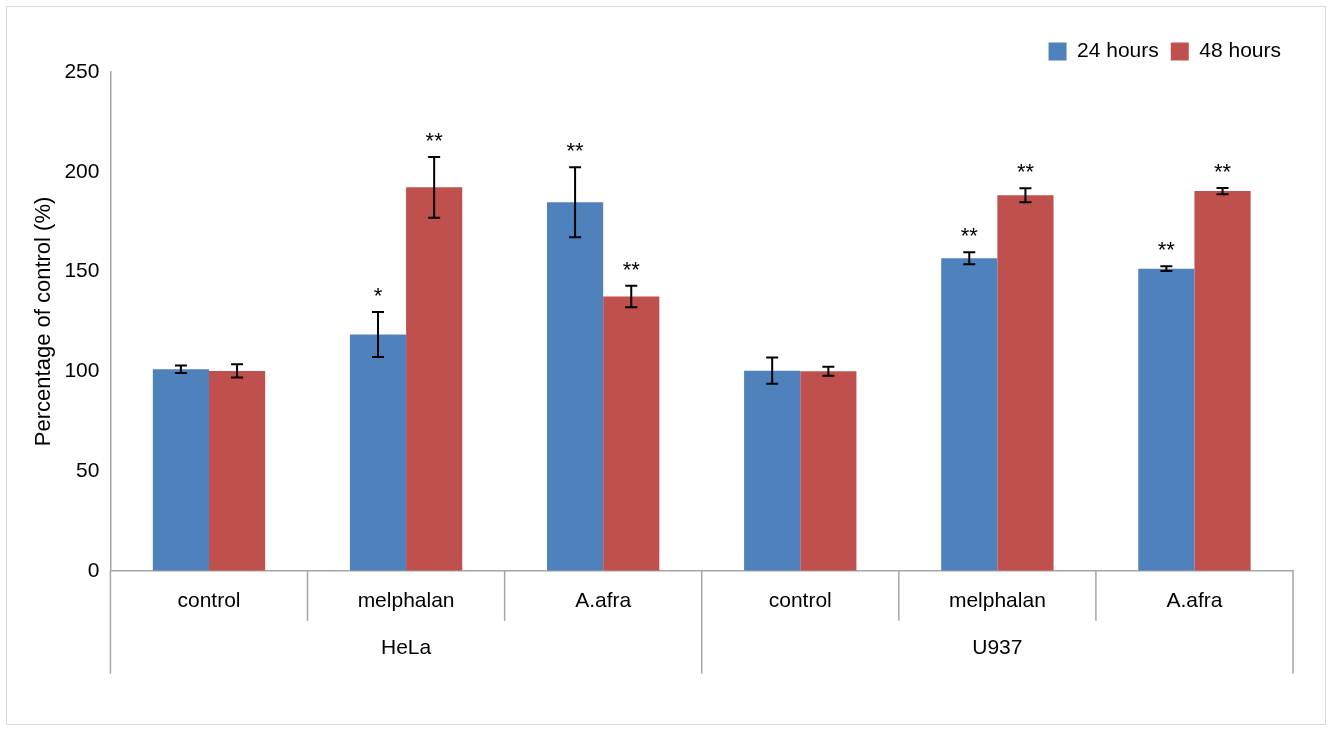 The width and height of the screenshot is (1330, 729). I want to click on text: HeLa, so click(406, 646).